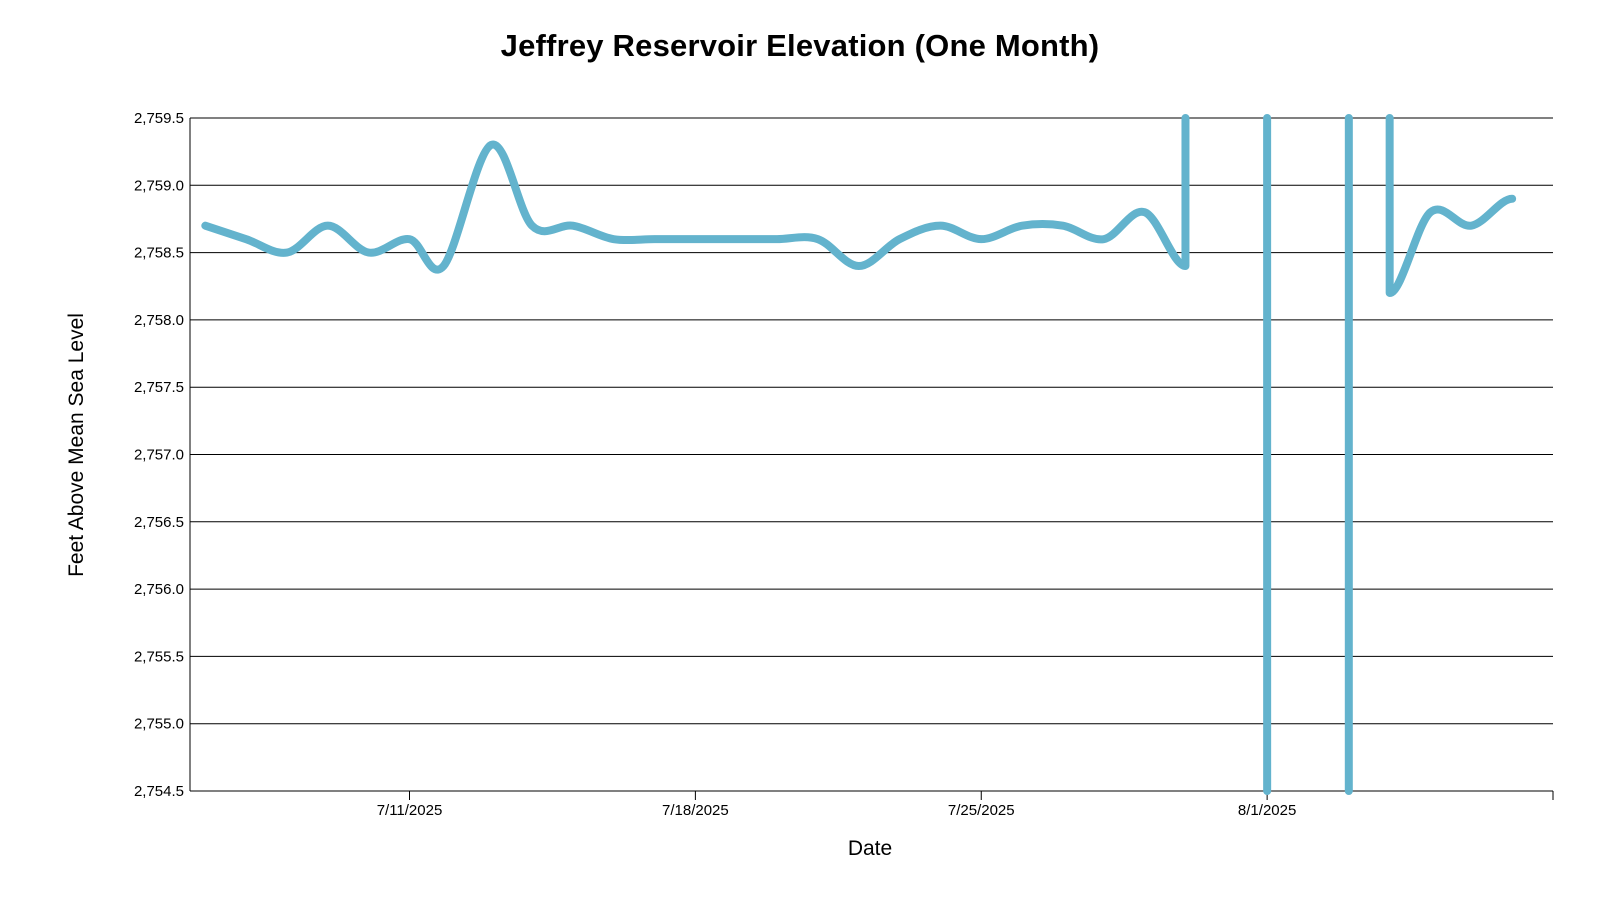  Describe the element at coordinates (76, 445) in the screenshot. I see `y-axis-title: Feet Above Mean Sea Level` at that location.